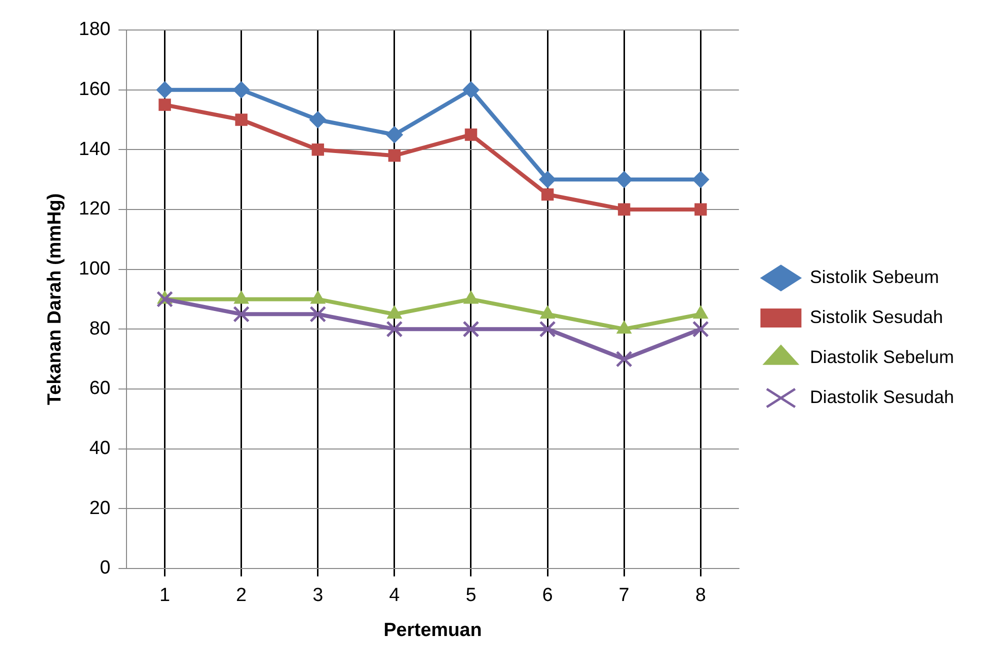  What do you see at coordinates (94, 269) in the screenshot?
I see `y-tick-label: 100` at bounding box center [94, 269].